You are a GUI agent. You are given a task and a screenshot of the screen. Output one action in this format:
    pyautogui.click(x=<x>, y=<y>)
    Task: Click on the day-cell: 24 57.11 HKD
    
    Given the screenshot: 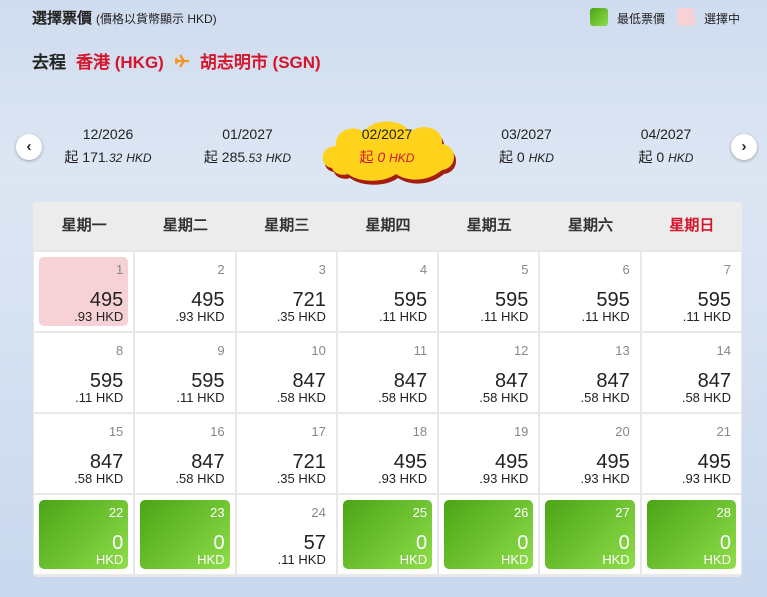 What is the action you would take?
    pyautogui.click(x=286, y=534)
    